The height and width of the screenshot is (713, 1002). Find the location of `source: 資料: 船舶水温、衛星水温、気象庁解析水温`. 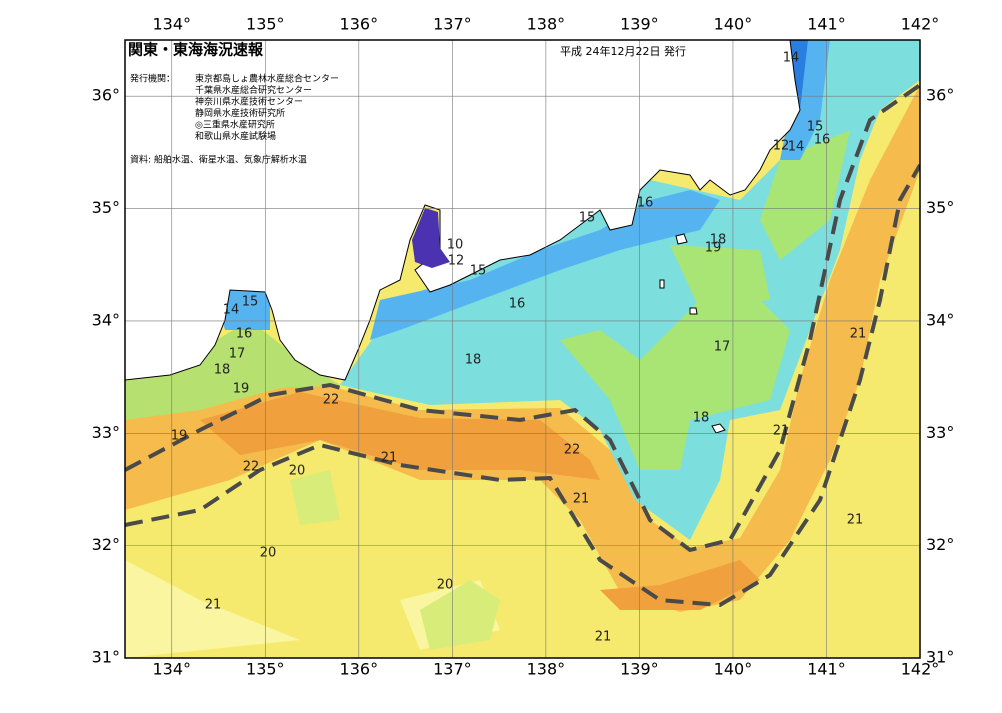

source: 資料: 船舶水温、衛星水温、気象庁解析水温 is located at coordinates (218, 160).